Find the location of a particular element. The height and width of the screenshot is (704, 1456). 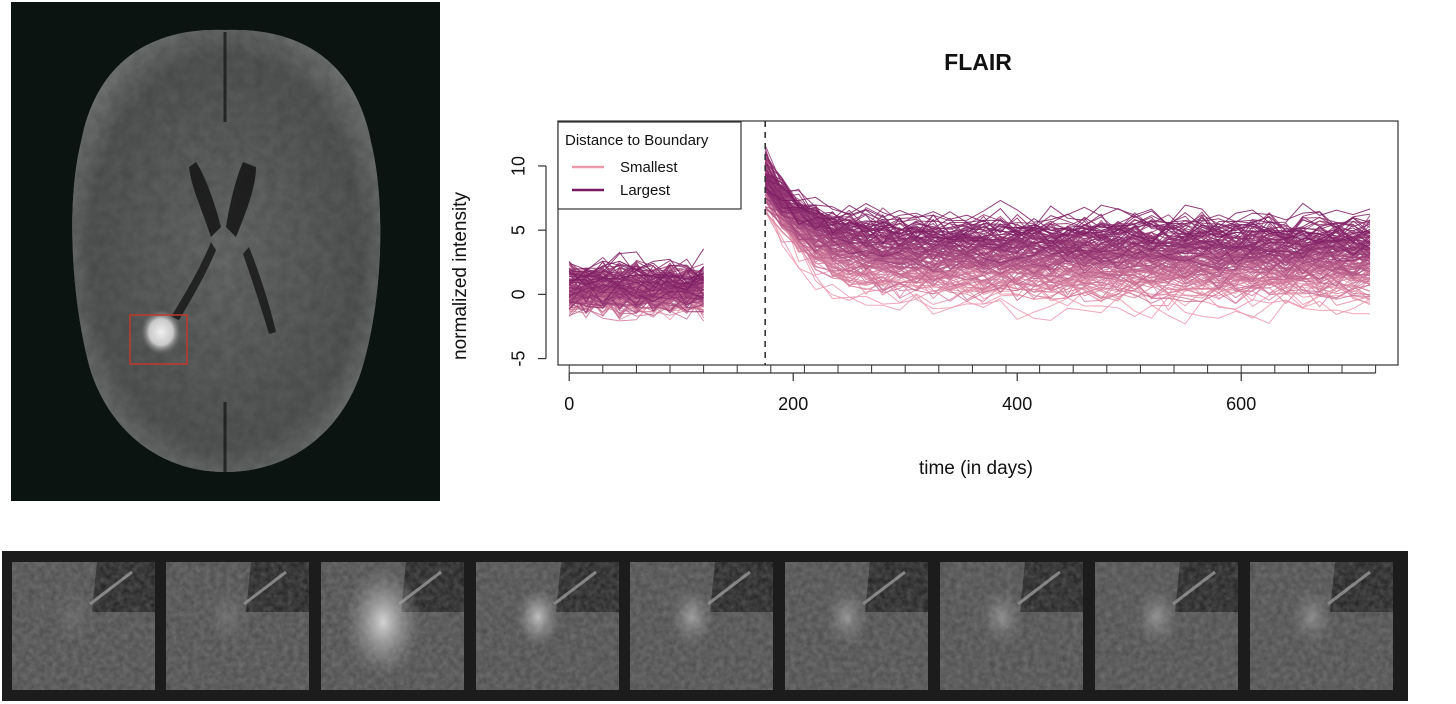

legend-title: Distance to Boundary is located at coordinates (637, 140).